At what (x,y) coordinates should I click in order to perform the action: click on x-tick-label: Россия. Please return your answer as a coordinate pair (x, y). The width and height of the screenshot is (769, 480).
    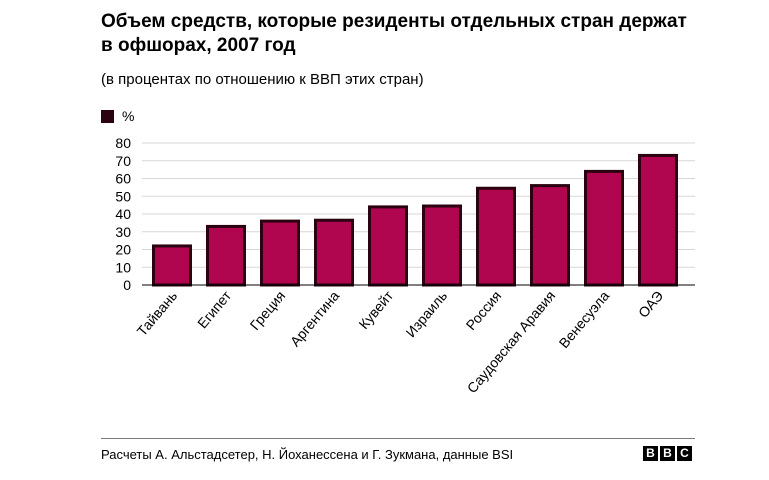
    Looking at the image, I should click on (484, 310).